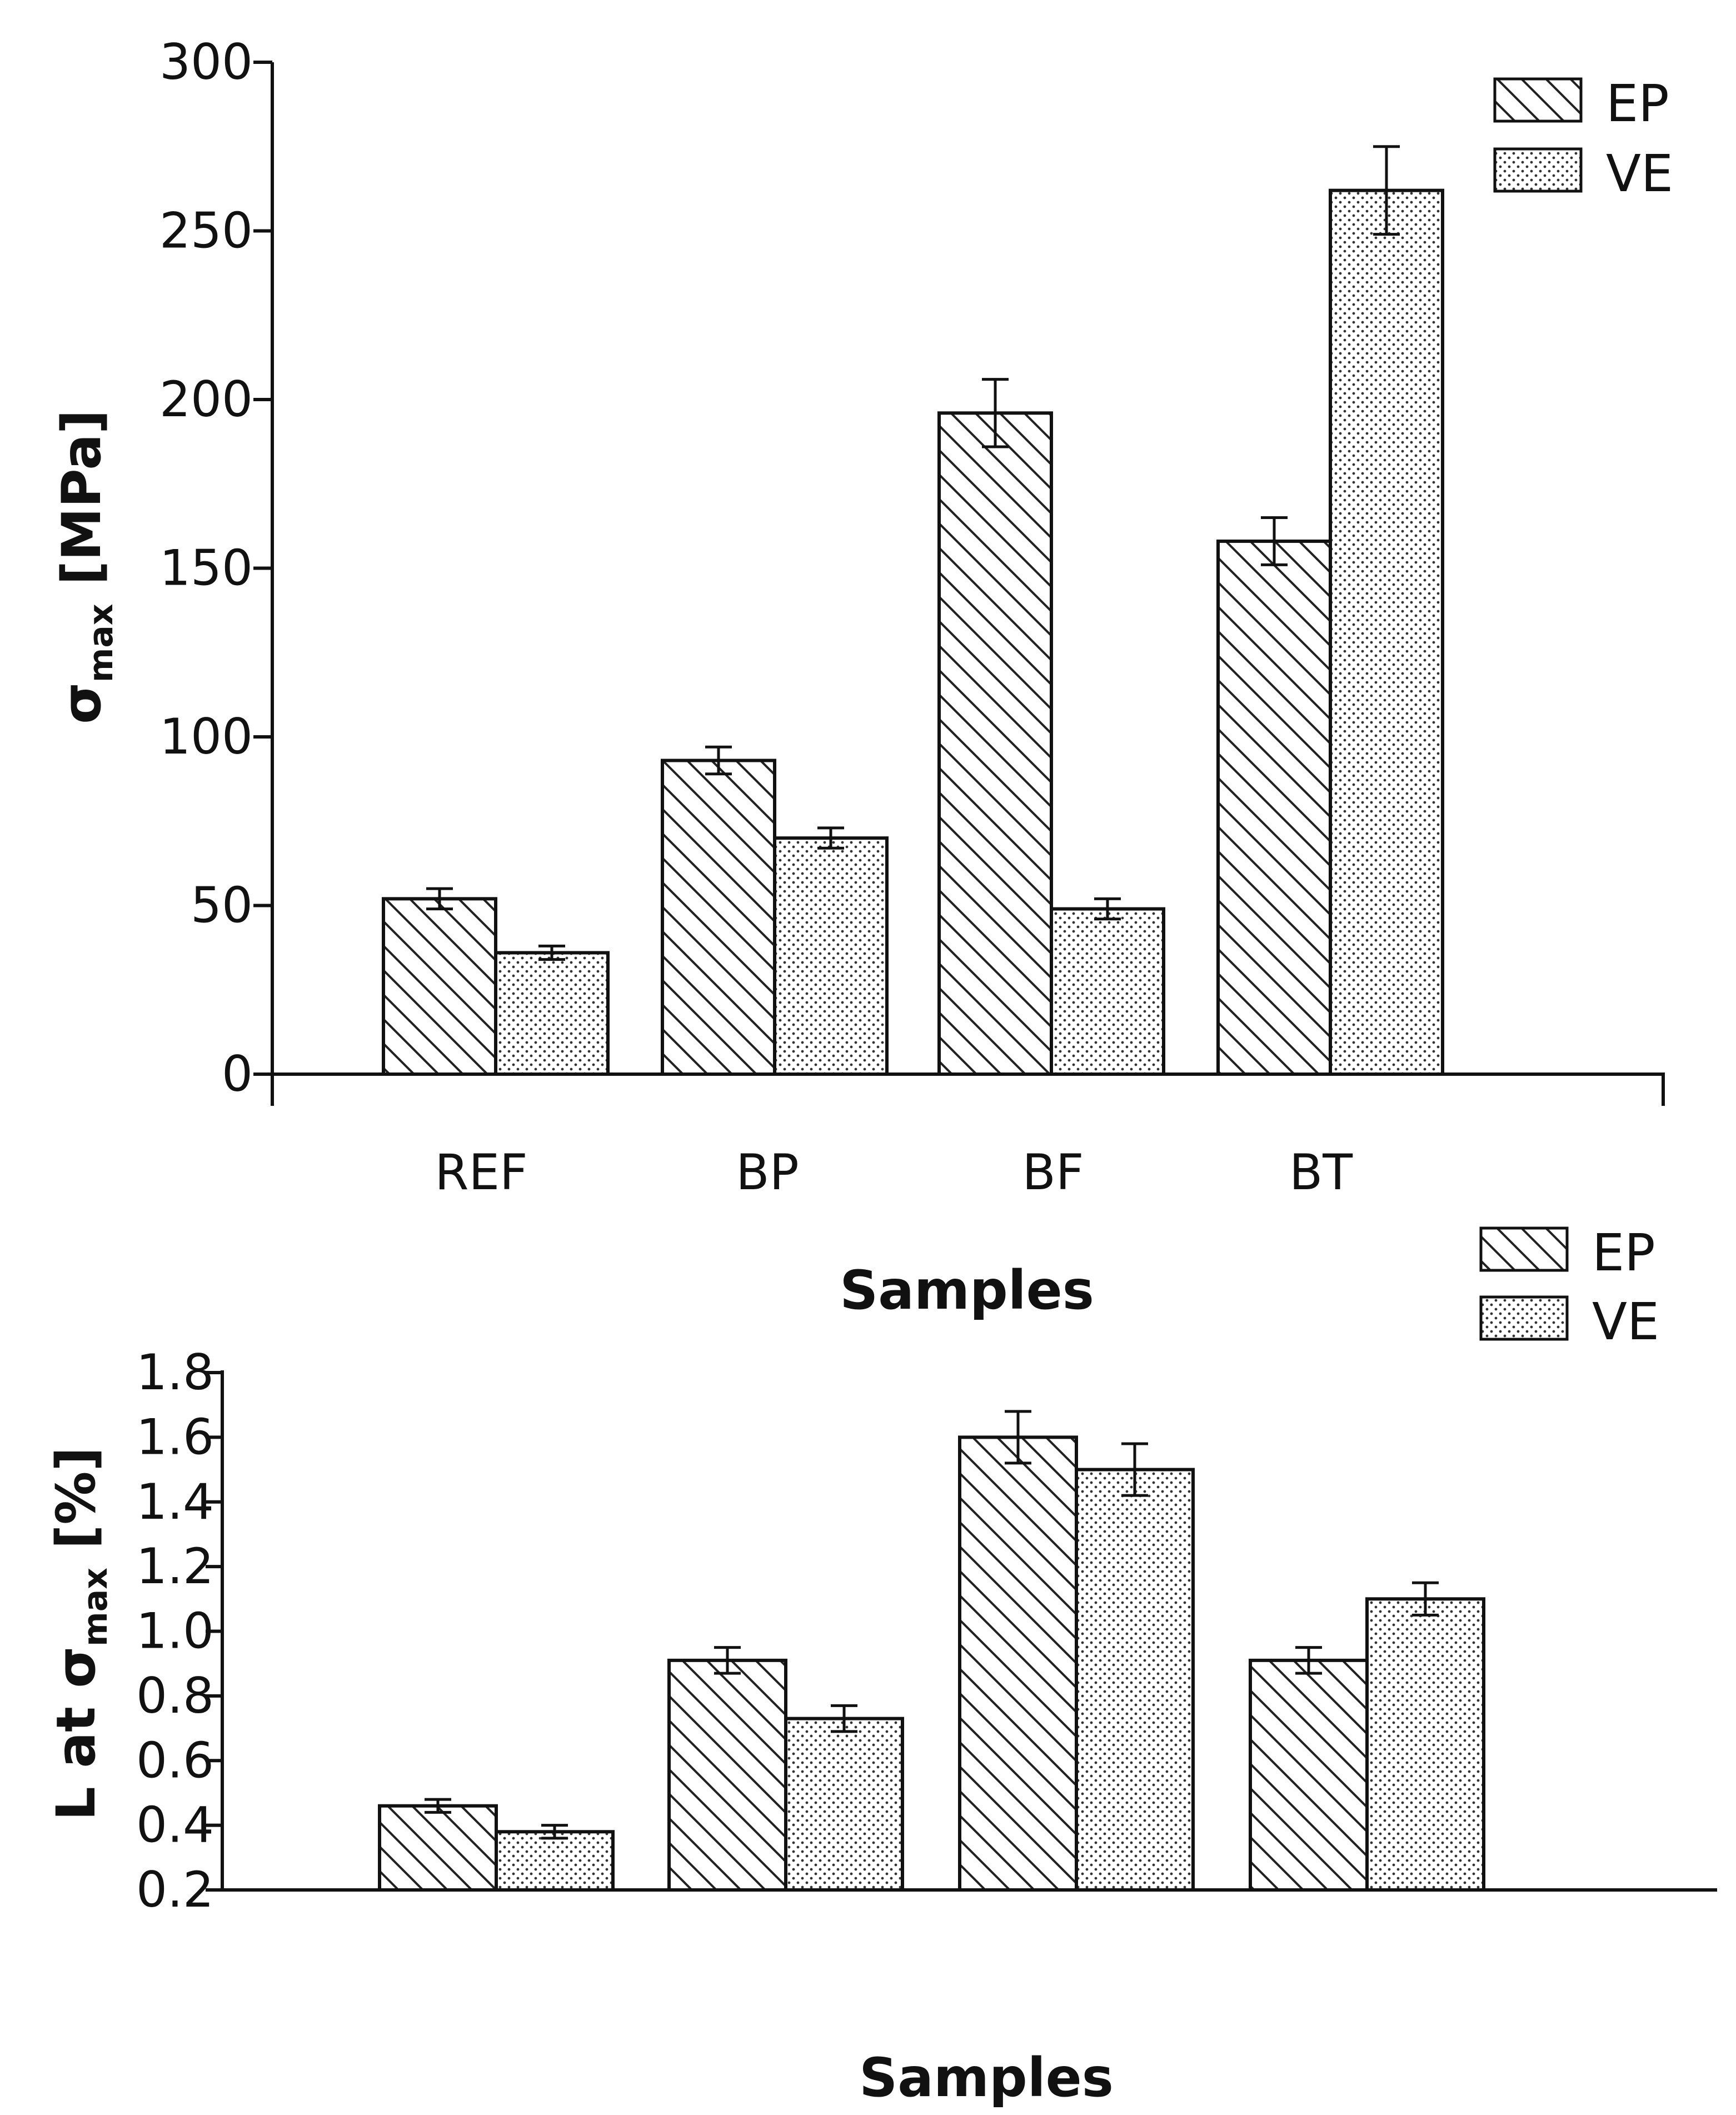  Describe the element at coordinates (932, 1625) in the screenshot. I see `bottom-error-bars` at that location.